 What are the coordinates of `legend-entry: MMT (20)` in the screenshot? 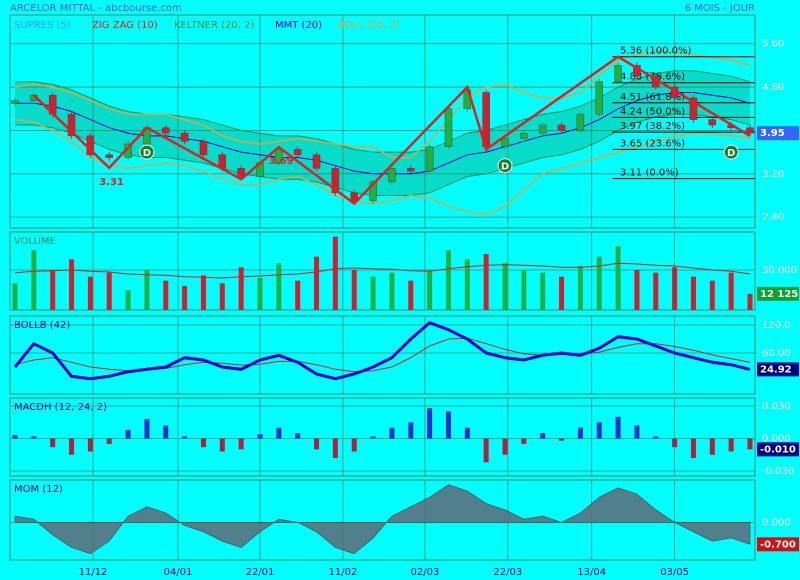 It's located at (298, 25).